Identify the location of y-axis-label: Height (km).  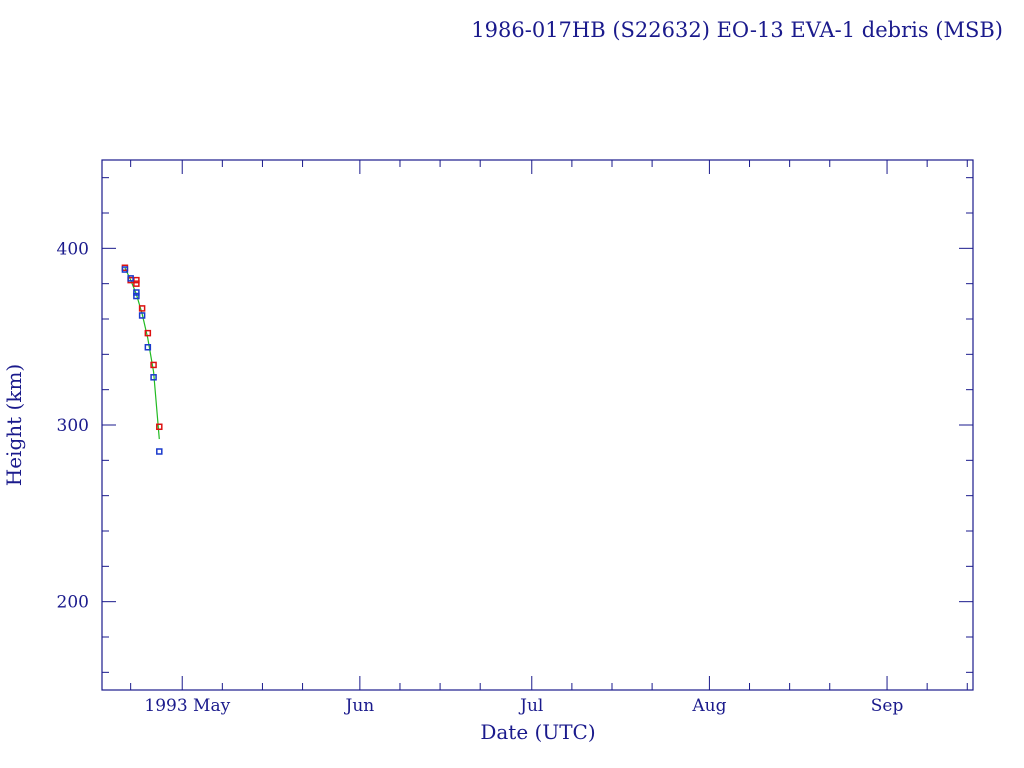
(14, 425).